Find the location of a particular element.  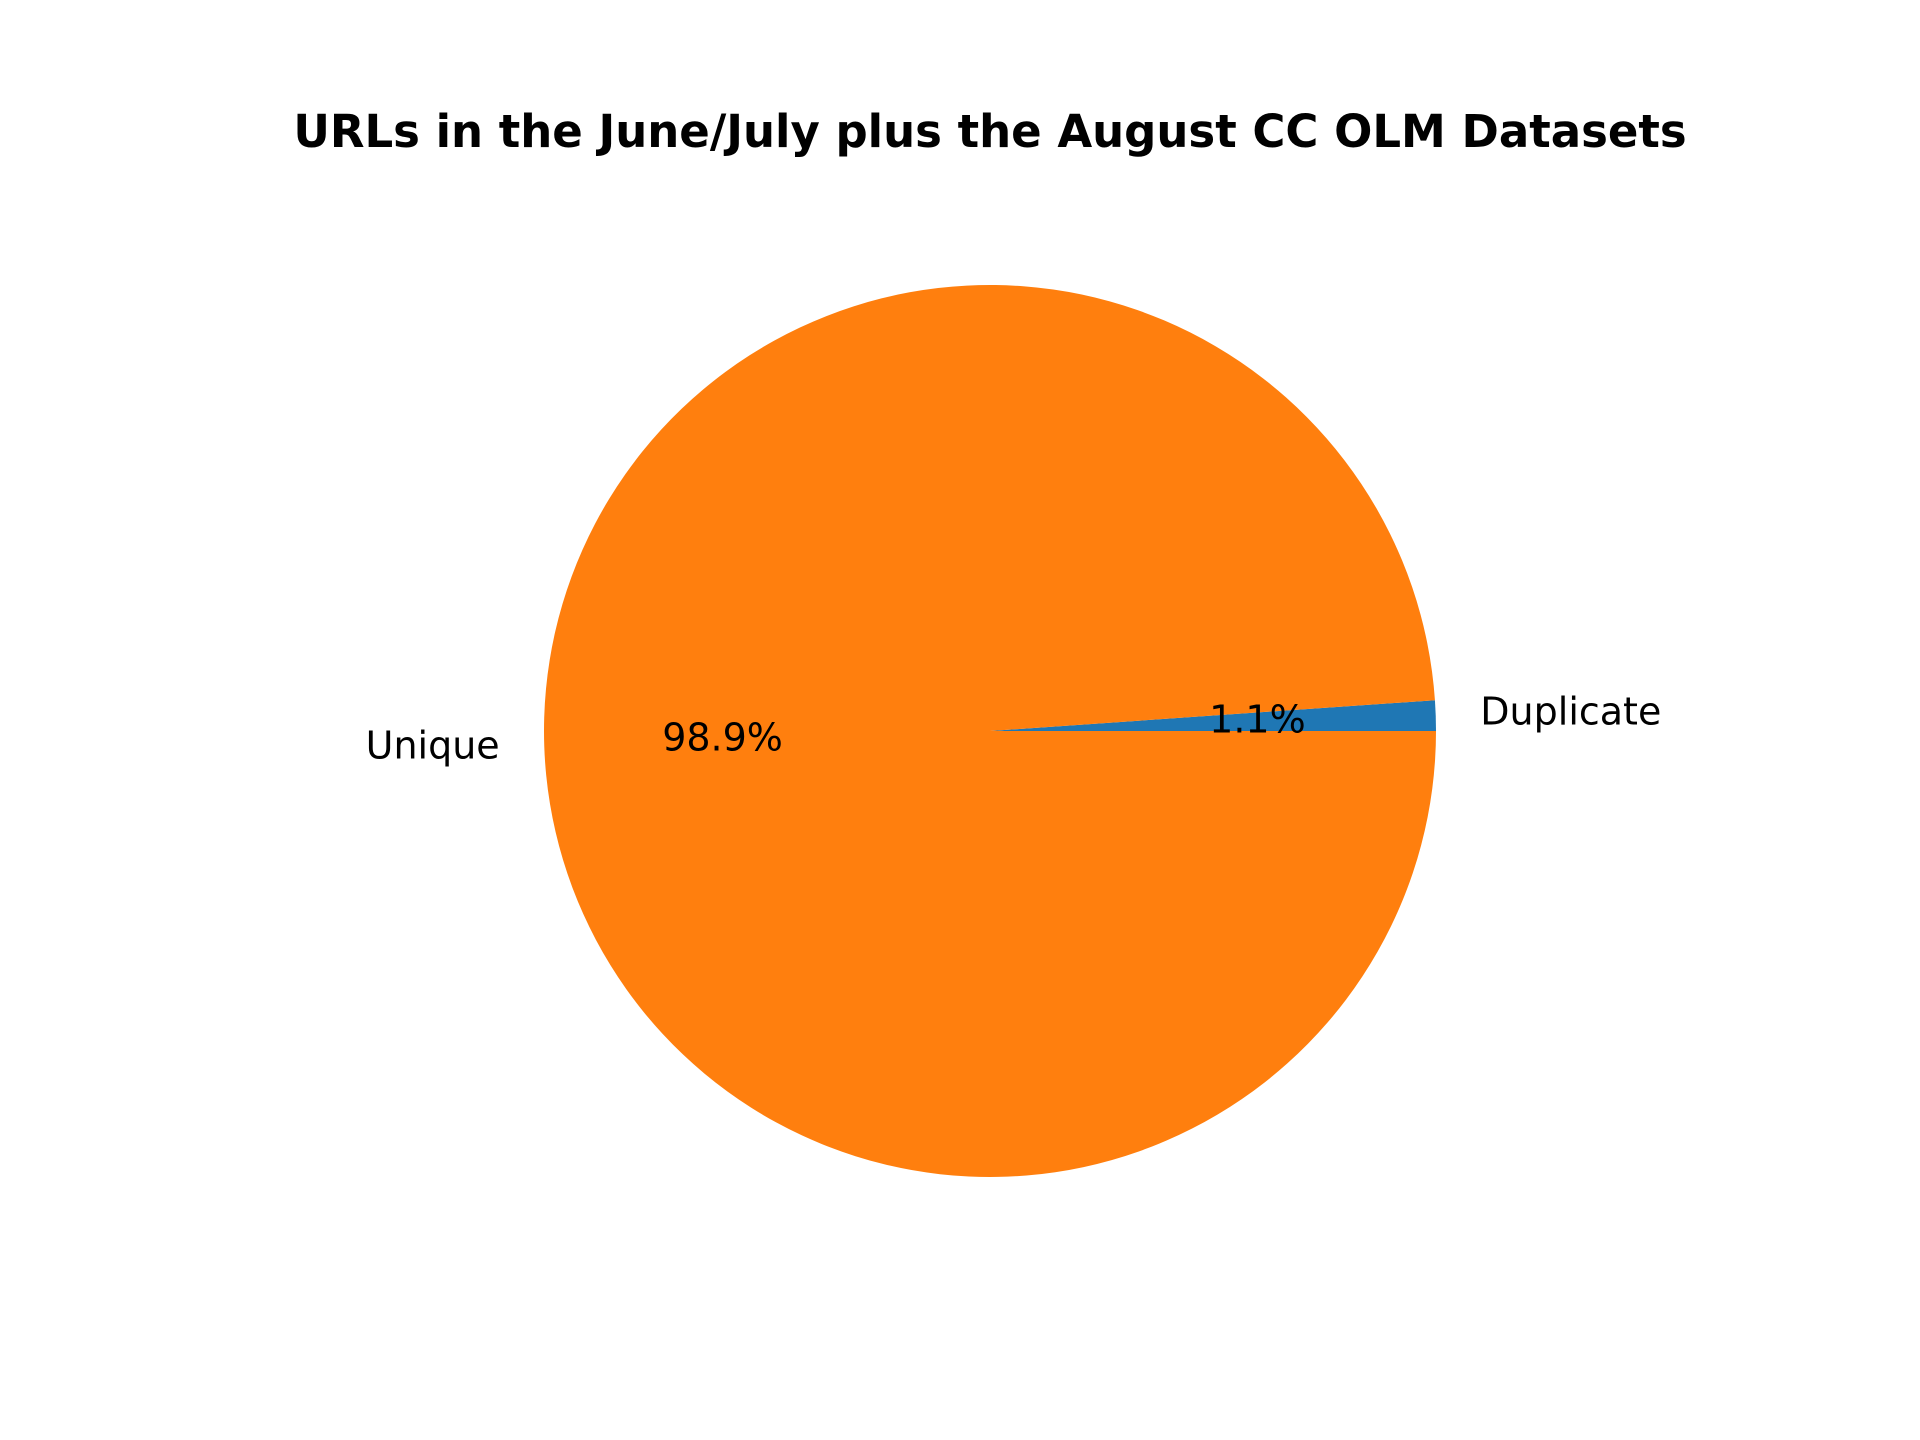

pie-labels: Duplicate 1.1% Unique 98.9% is located at coordinates (1014, 729).